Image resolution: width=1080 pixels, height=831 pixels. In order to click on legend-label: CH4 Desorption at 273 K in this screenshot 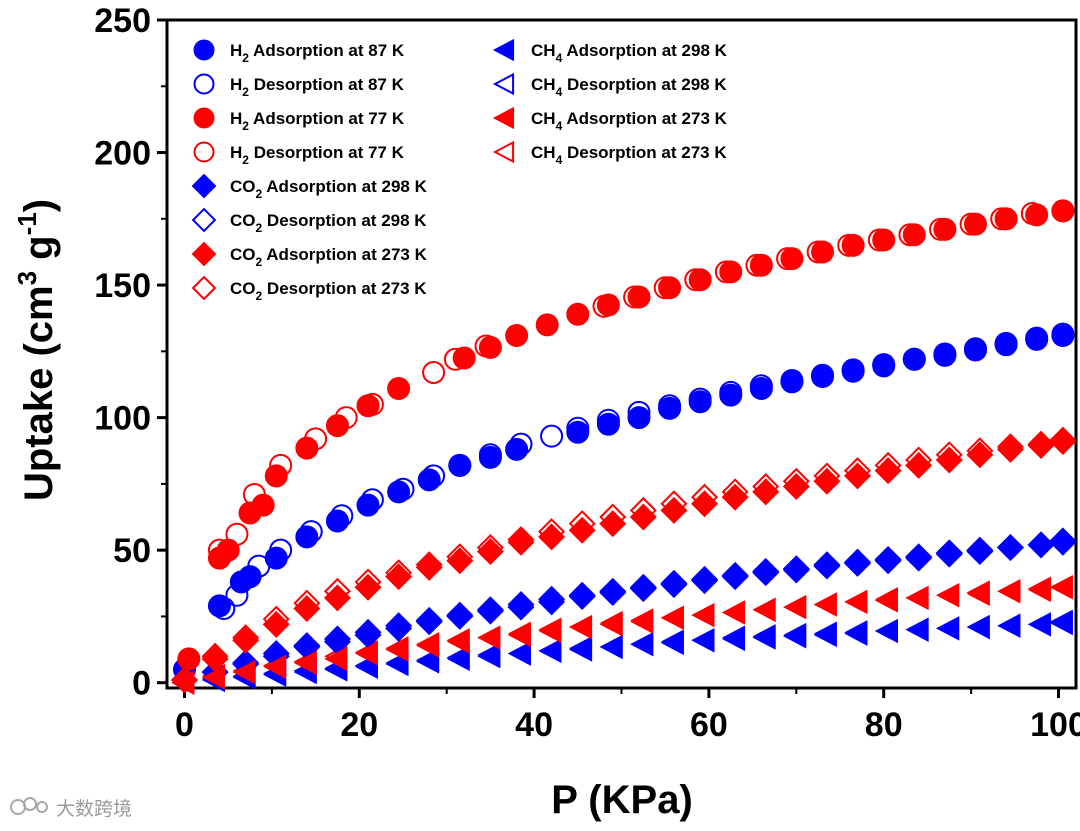, I will do `click(629, 155)`.